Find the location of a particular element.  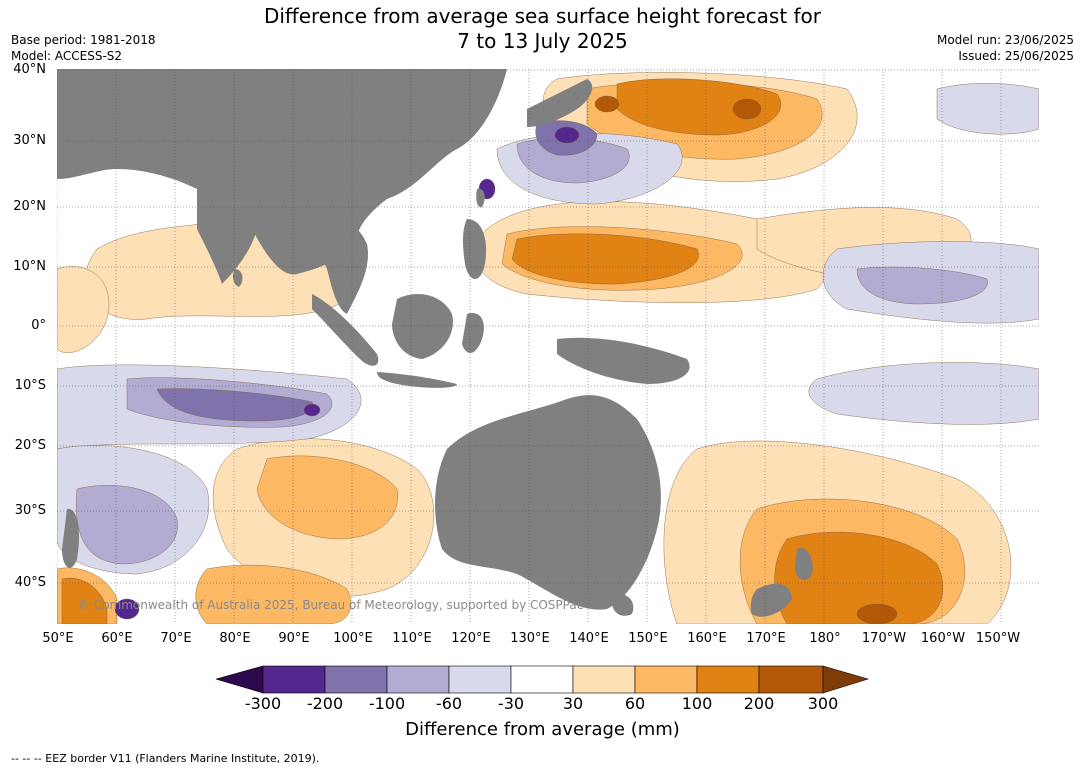

lon-label-90e: 90°E is located at coordinates (294, 638).